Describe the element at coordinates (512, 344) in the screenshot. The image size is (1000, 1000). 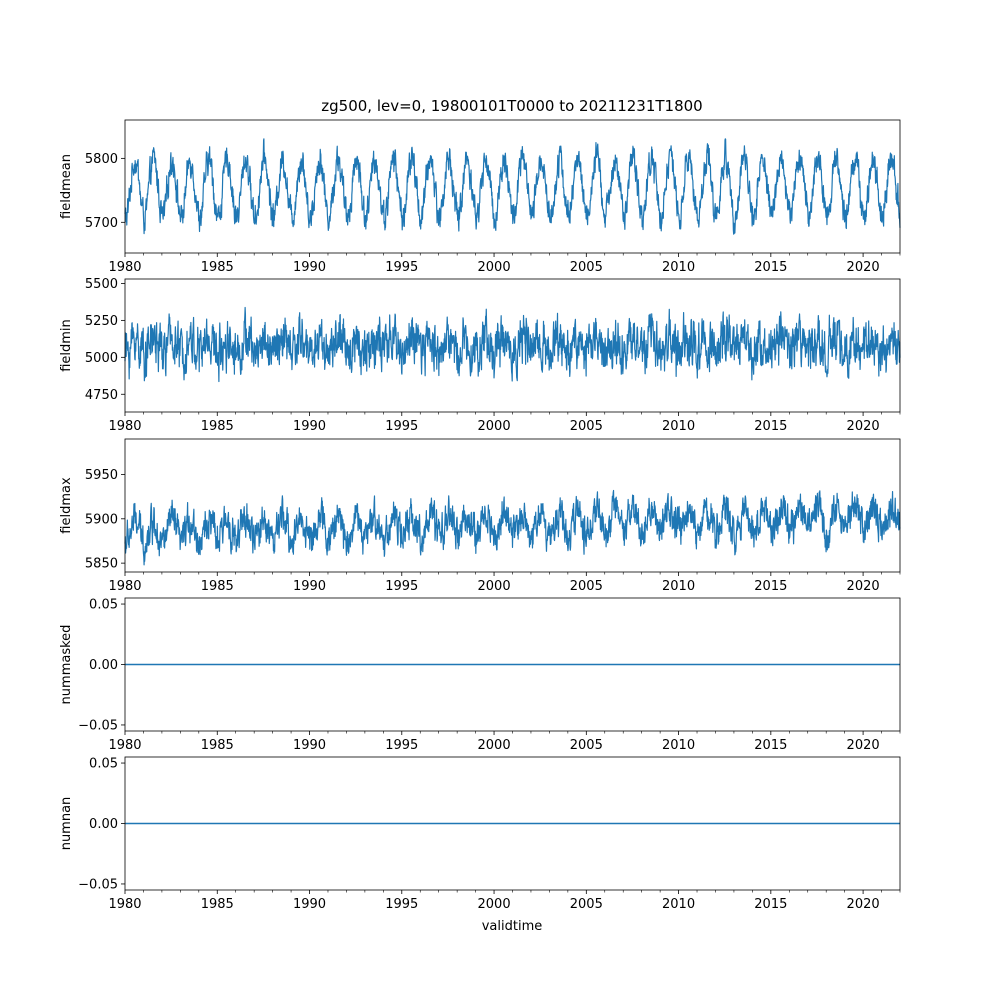
I see `series-line-fieldmin` at that location.